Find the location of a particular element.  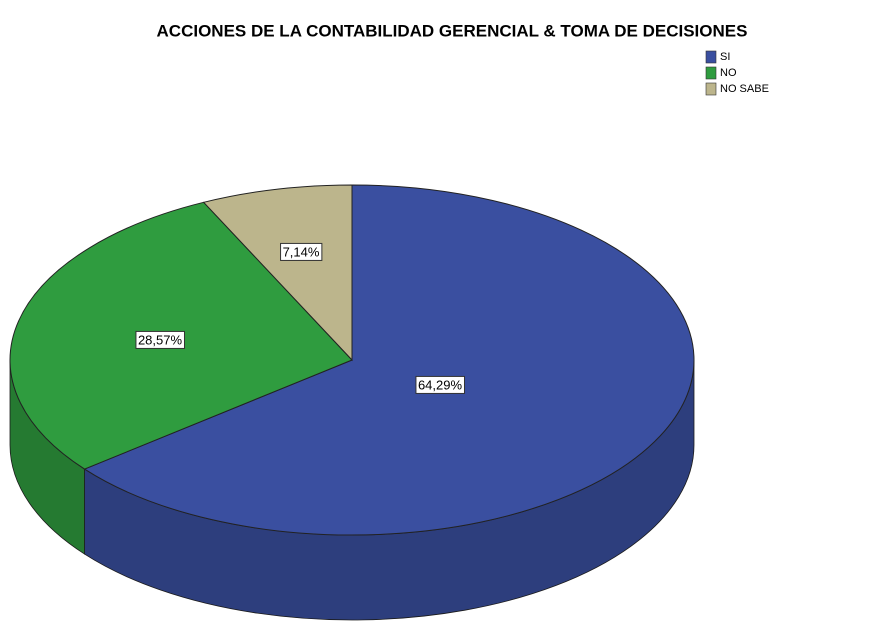

value-label: 28,57% is located at coordinates (160, 339).